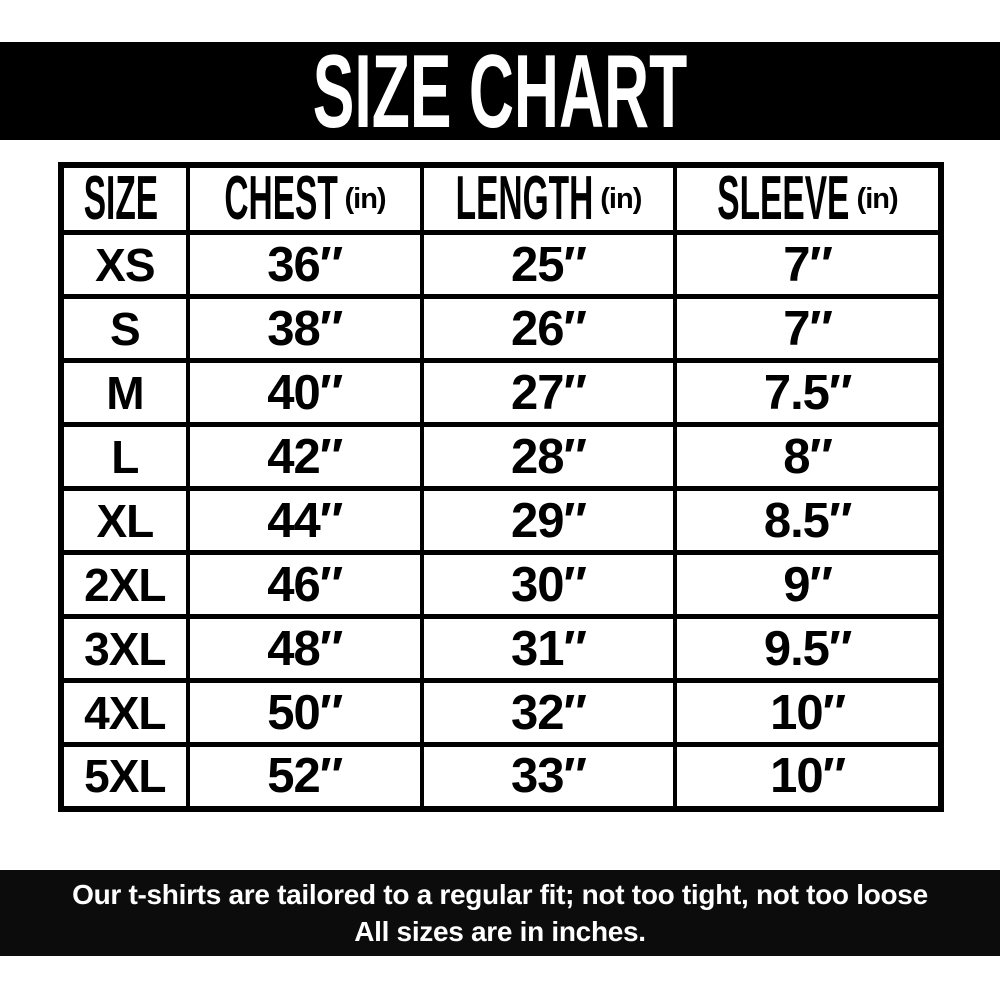 This screenshot has height=1000, width=1000. What do you see at coordinates (124, 584) in the screenshot?
I see `size-cell: 2XL` at bounding box center [124, 584].